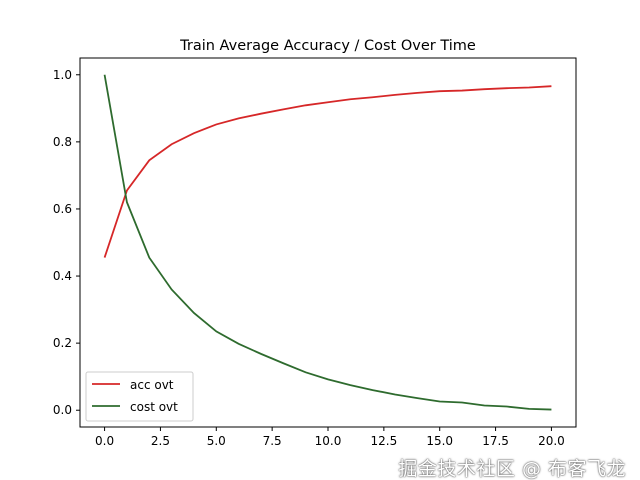 The width and height of the screenshot is (640, 480). I want to click on x-tick-label: 12.5, so click(383, 441).